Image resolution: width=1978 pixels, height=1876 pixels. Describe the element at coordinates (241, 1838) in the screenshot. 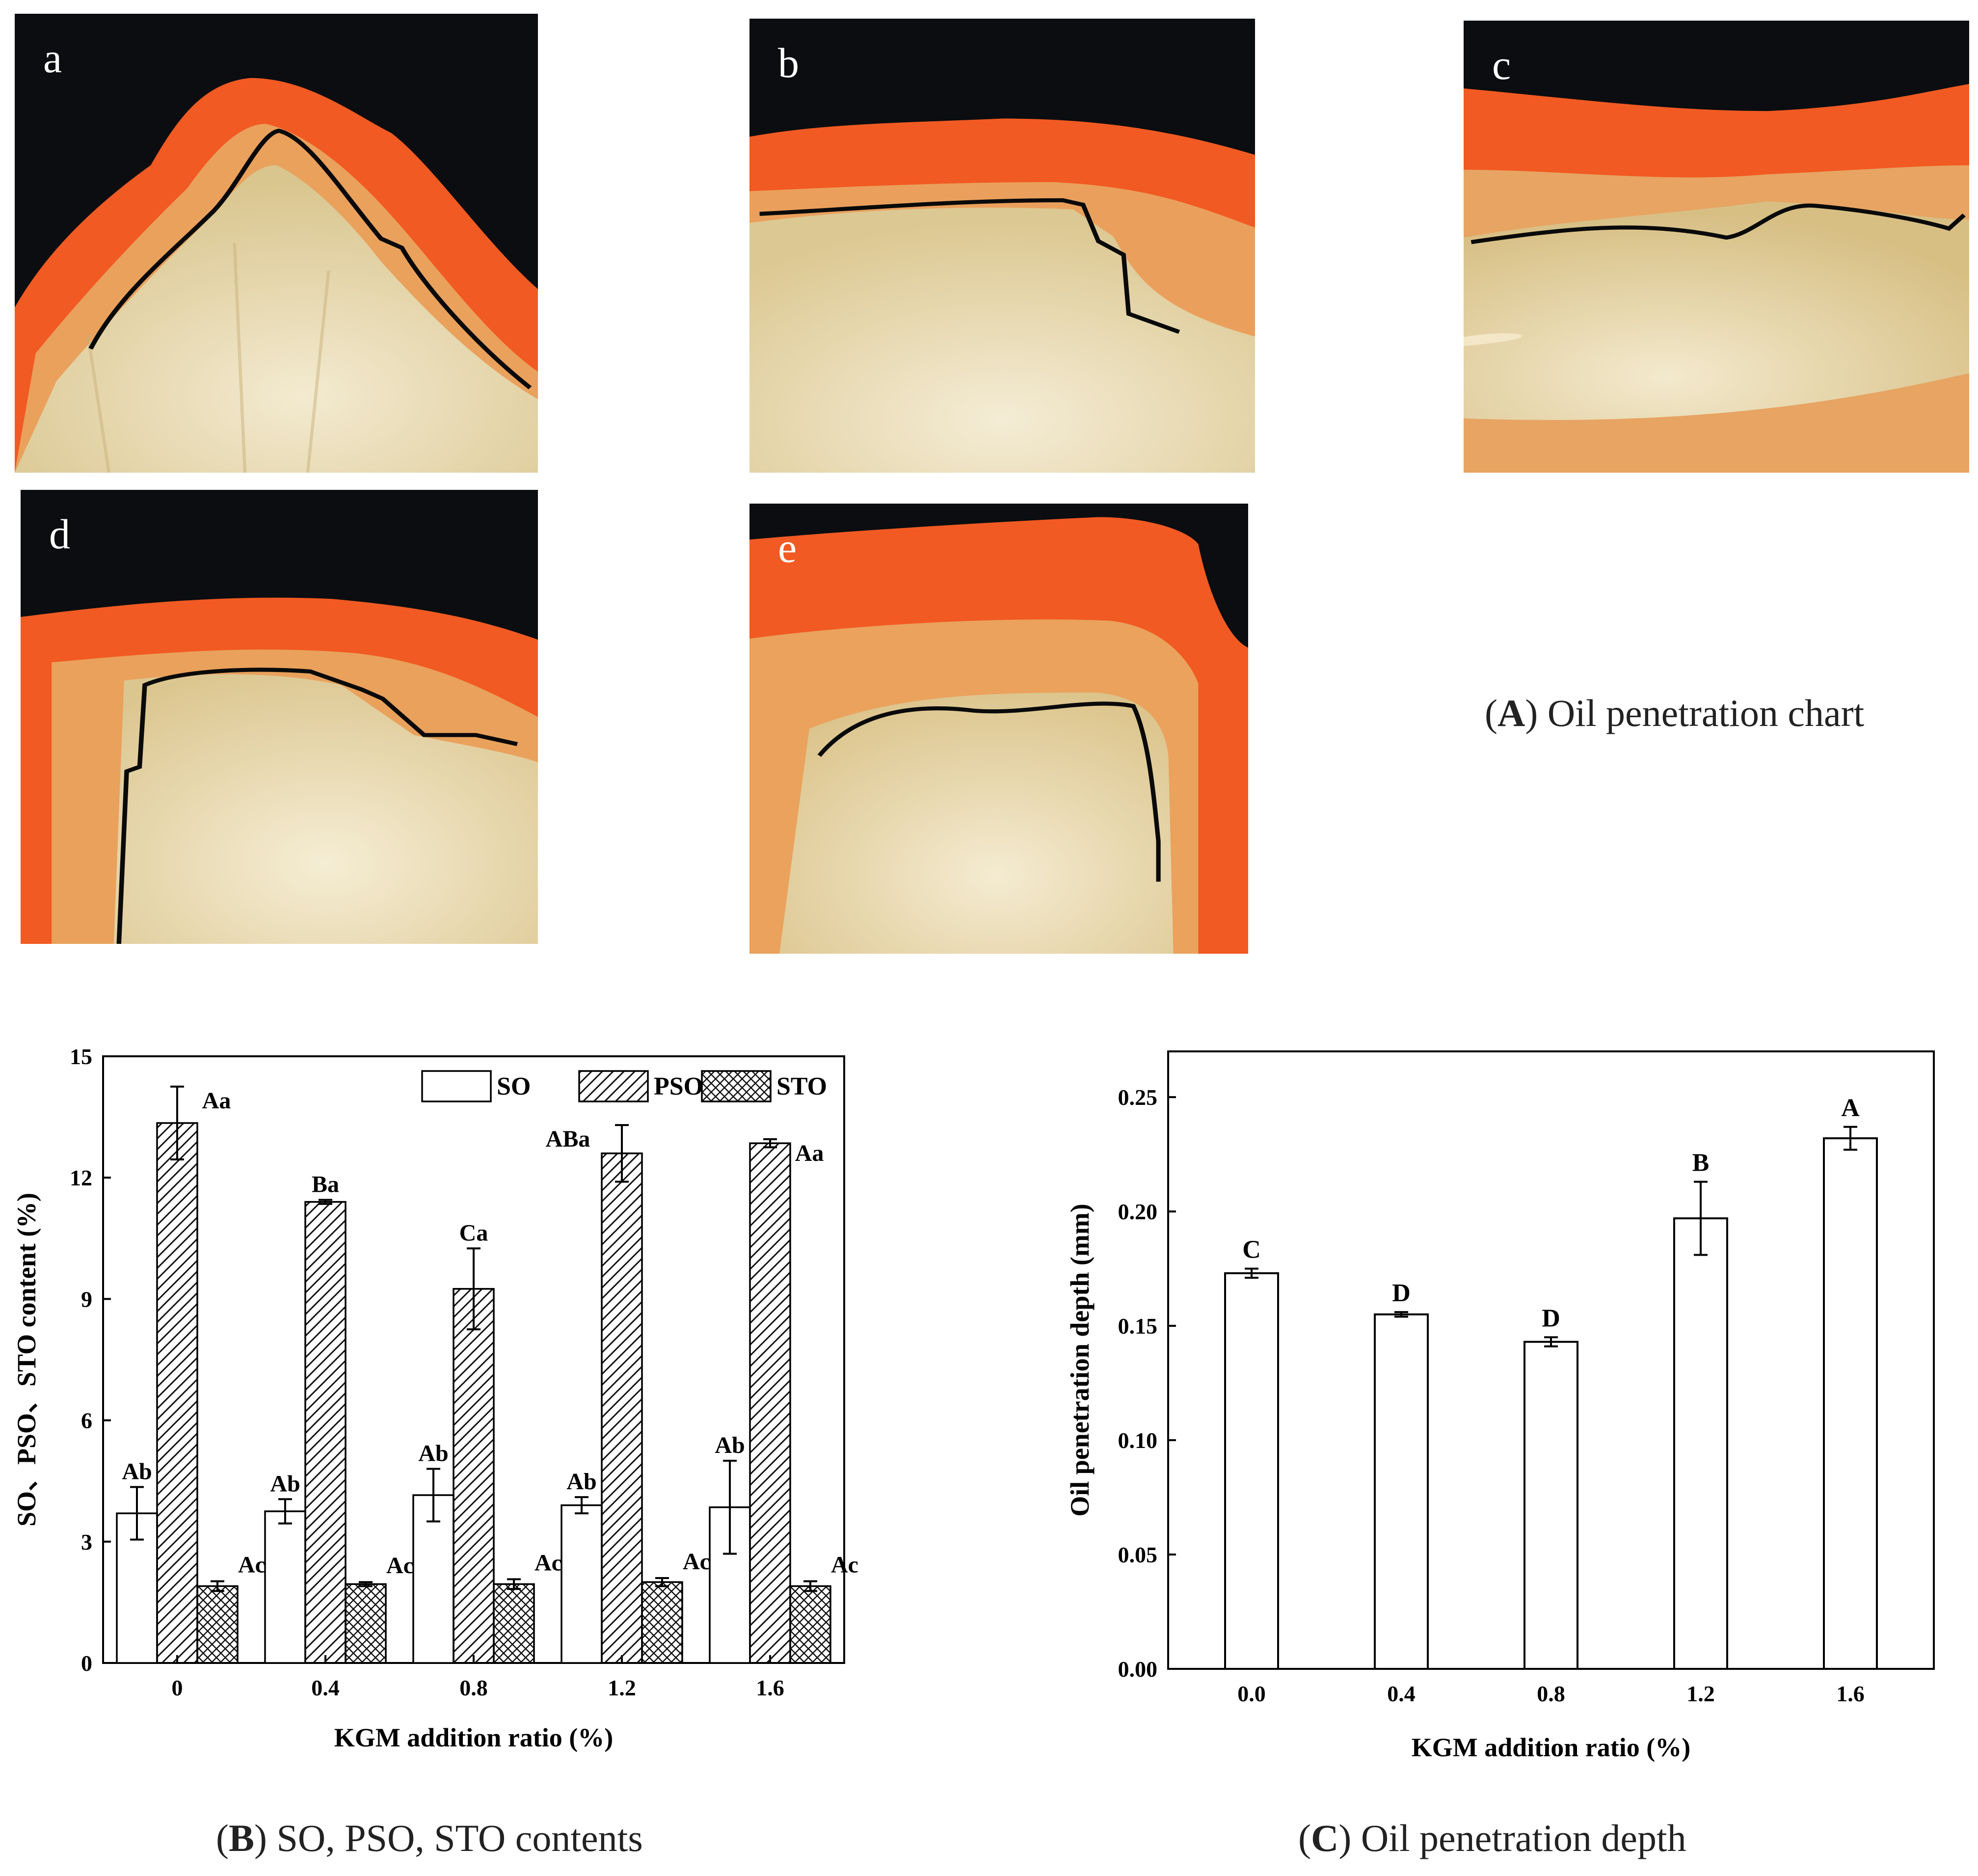

I see `caption-letter: B` at that location.